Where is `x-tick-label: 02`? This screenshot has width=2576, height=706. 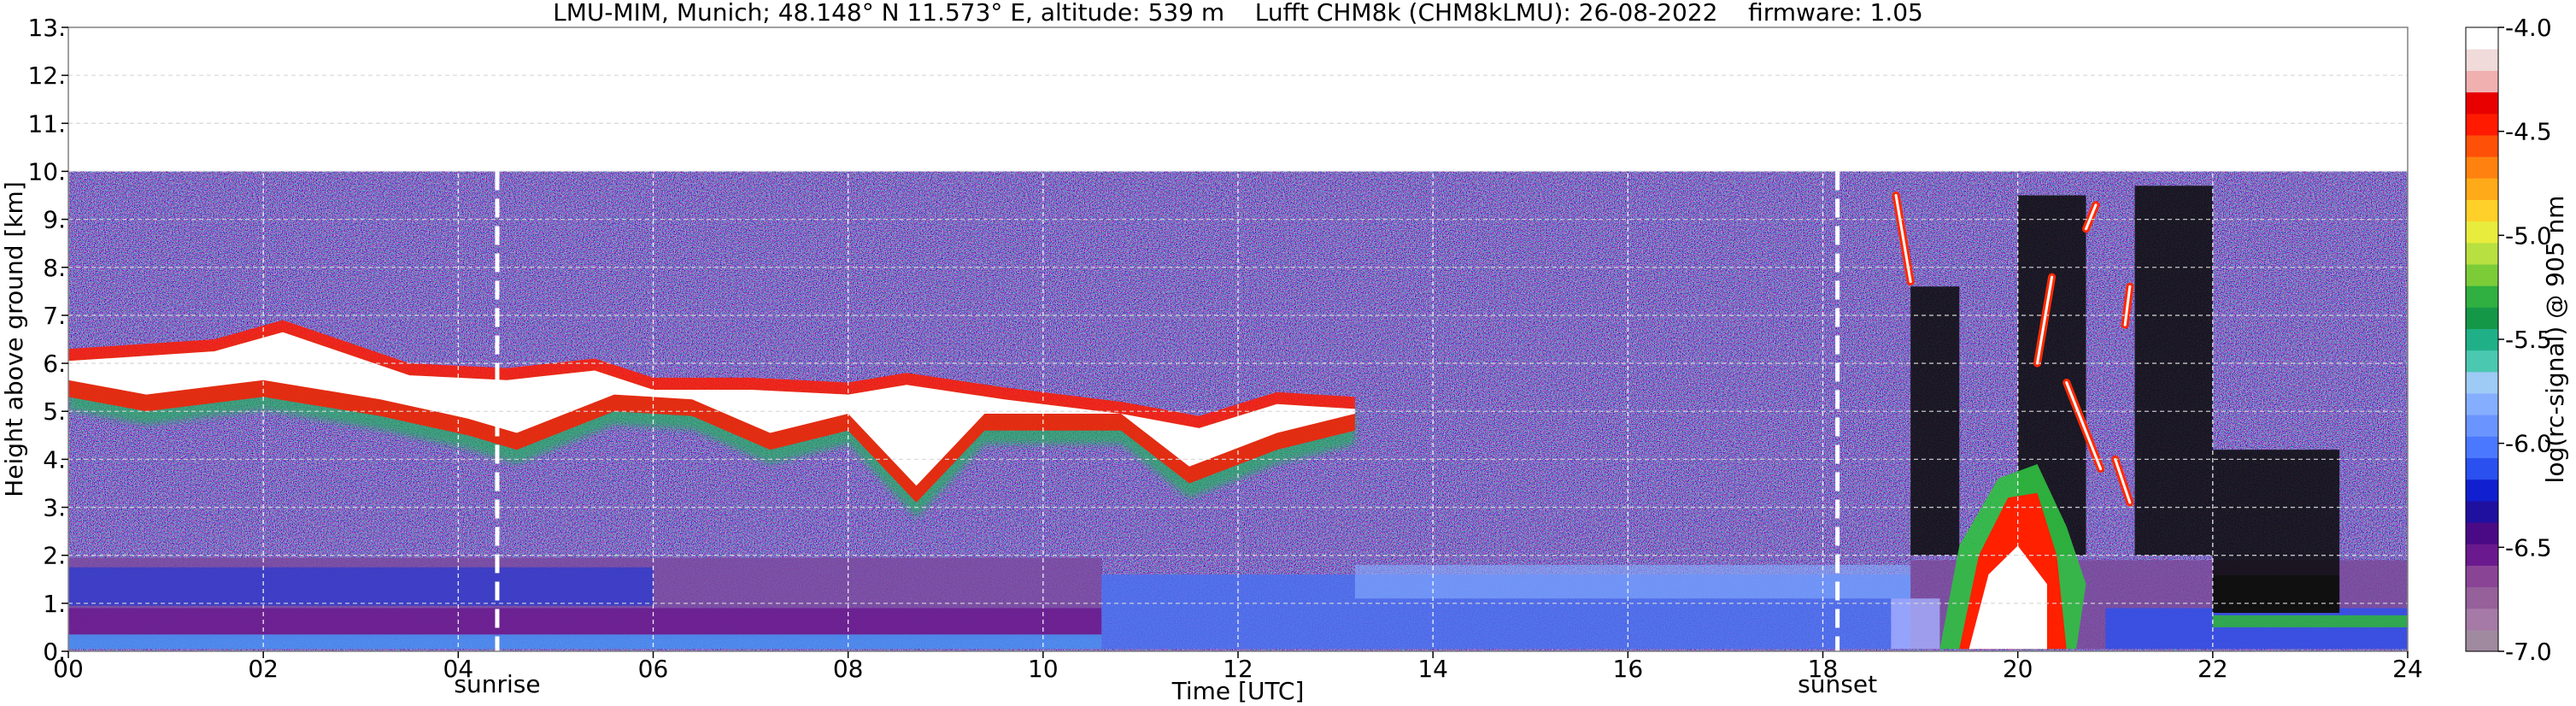
x-tick-label: 02 is located at coordinates (263, 669).